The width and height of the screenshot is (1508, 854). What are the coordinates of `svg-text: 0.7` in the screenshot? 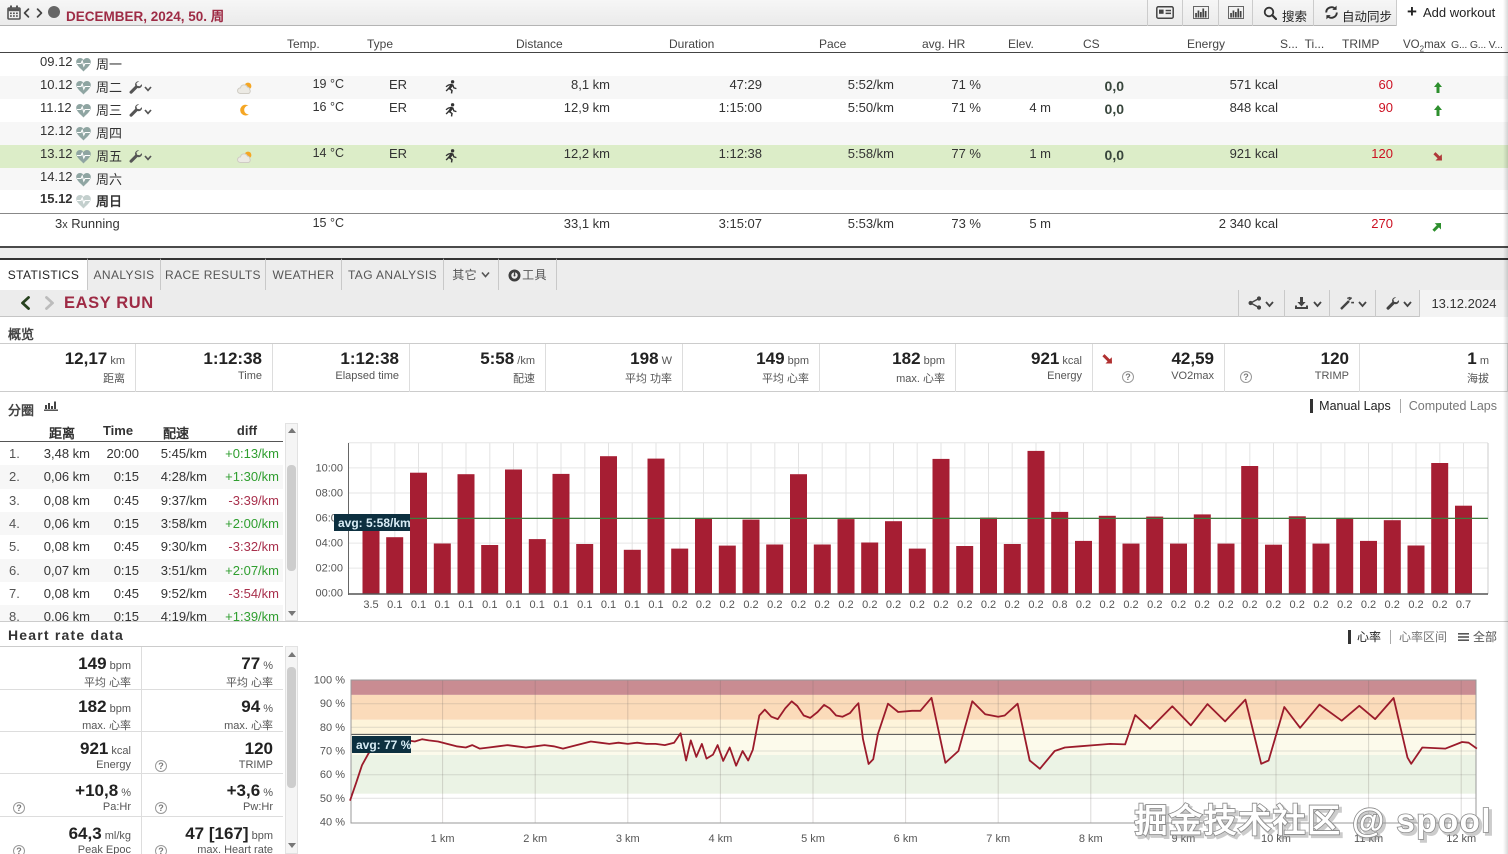 It's located at (1463, 605).